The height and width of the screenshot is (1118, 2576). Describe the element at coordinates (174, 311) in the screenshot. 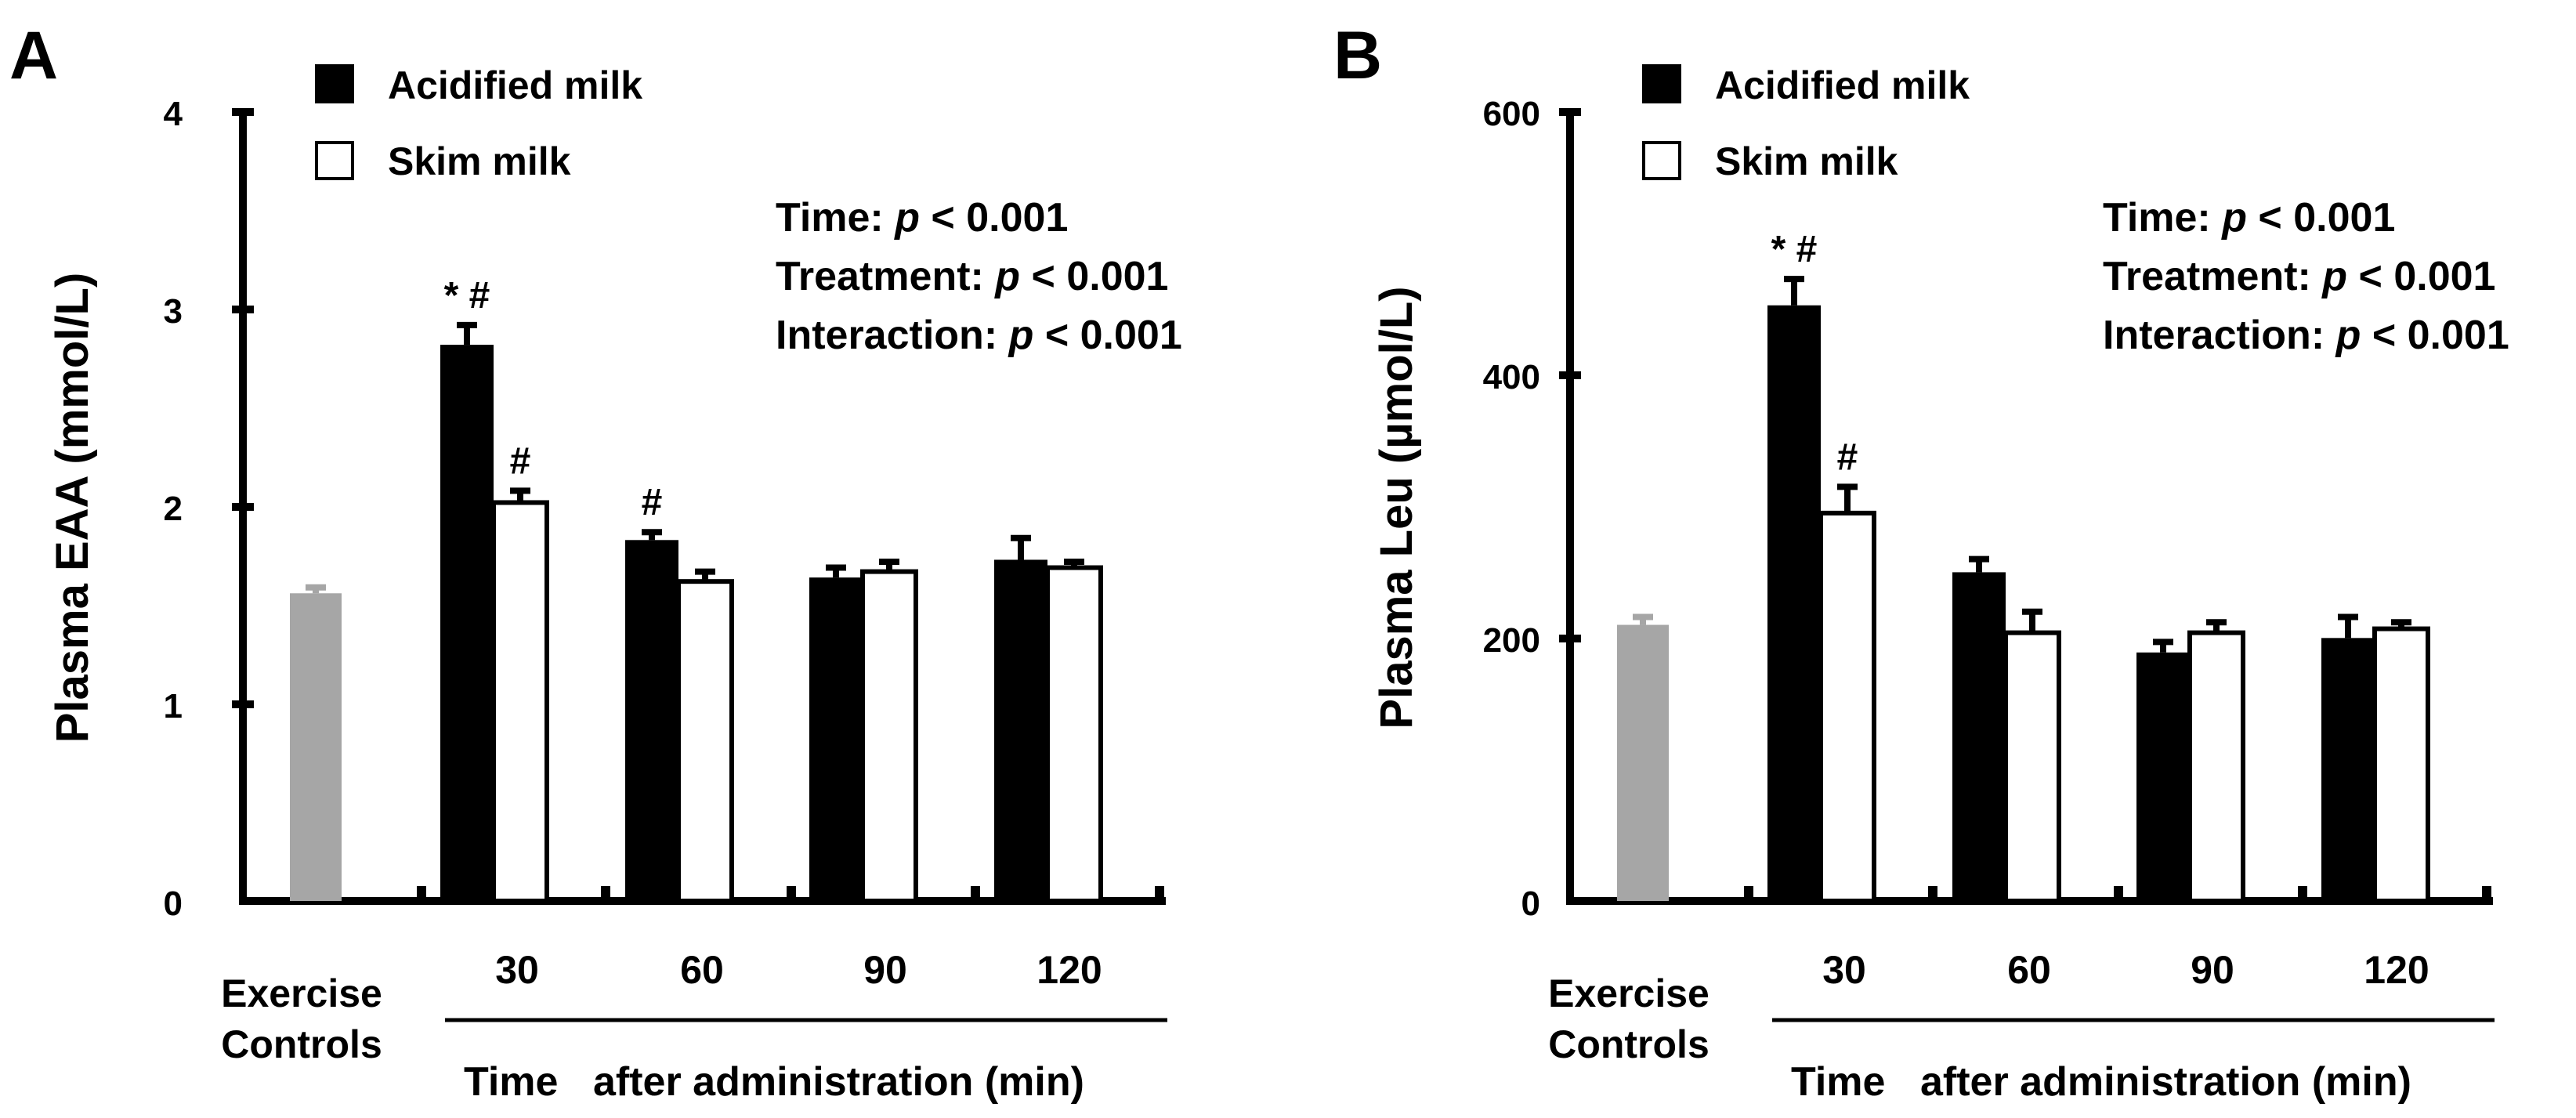

I see `y-tick-label: 3` at that location.